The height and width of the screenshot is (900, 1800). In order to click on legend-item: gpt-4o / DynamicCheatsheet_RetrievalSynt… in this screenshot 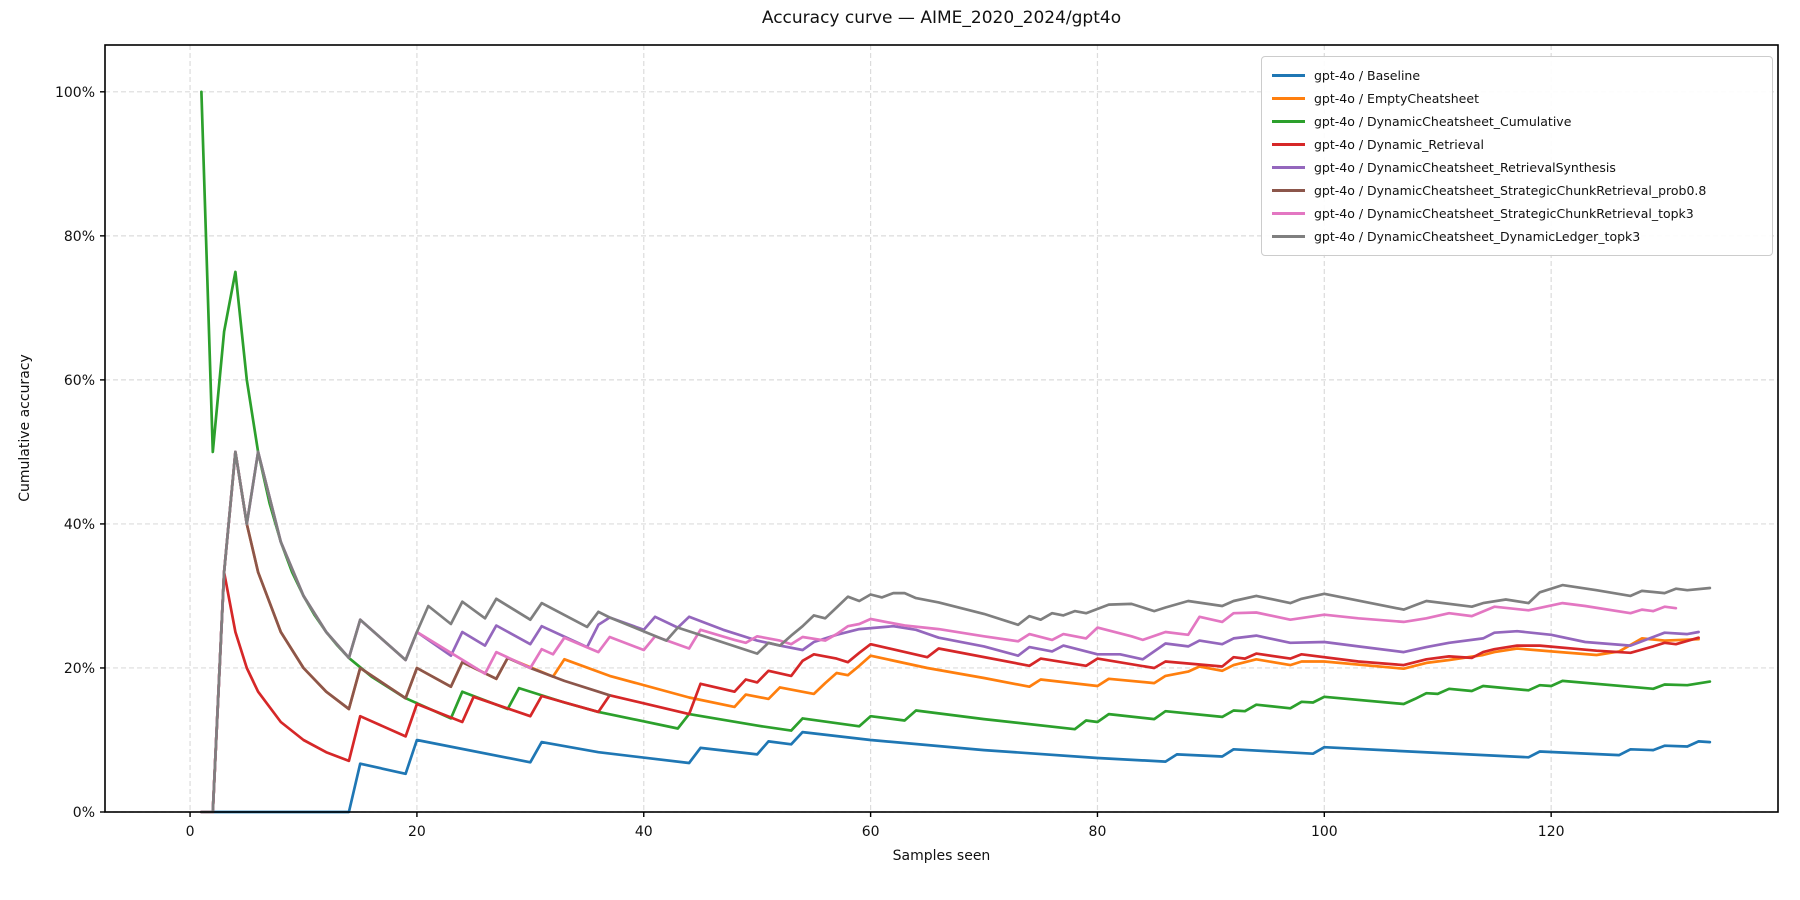, I will do `click(1517, 167)`.